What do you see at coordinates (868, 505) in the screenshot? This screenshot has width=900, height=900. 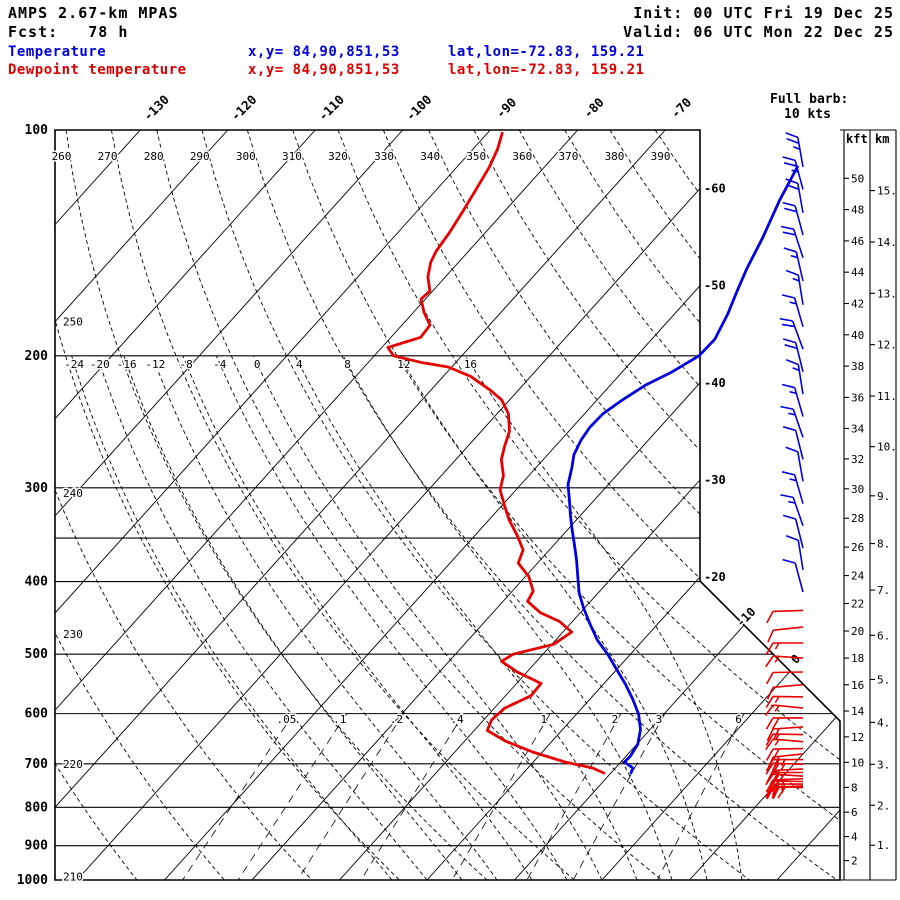 I see `height-scale` at bounding box center [868, 505].